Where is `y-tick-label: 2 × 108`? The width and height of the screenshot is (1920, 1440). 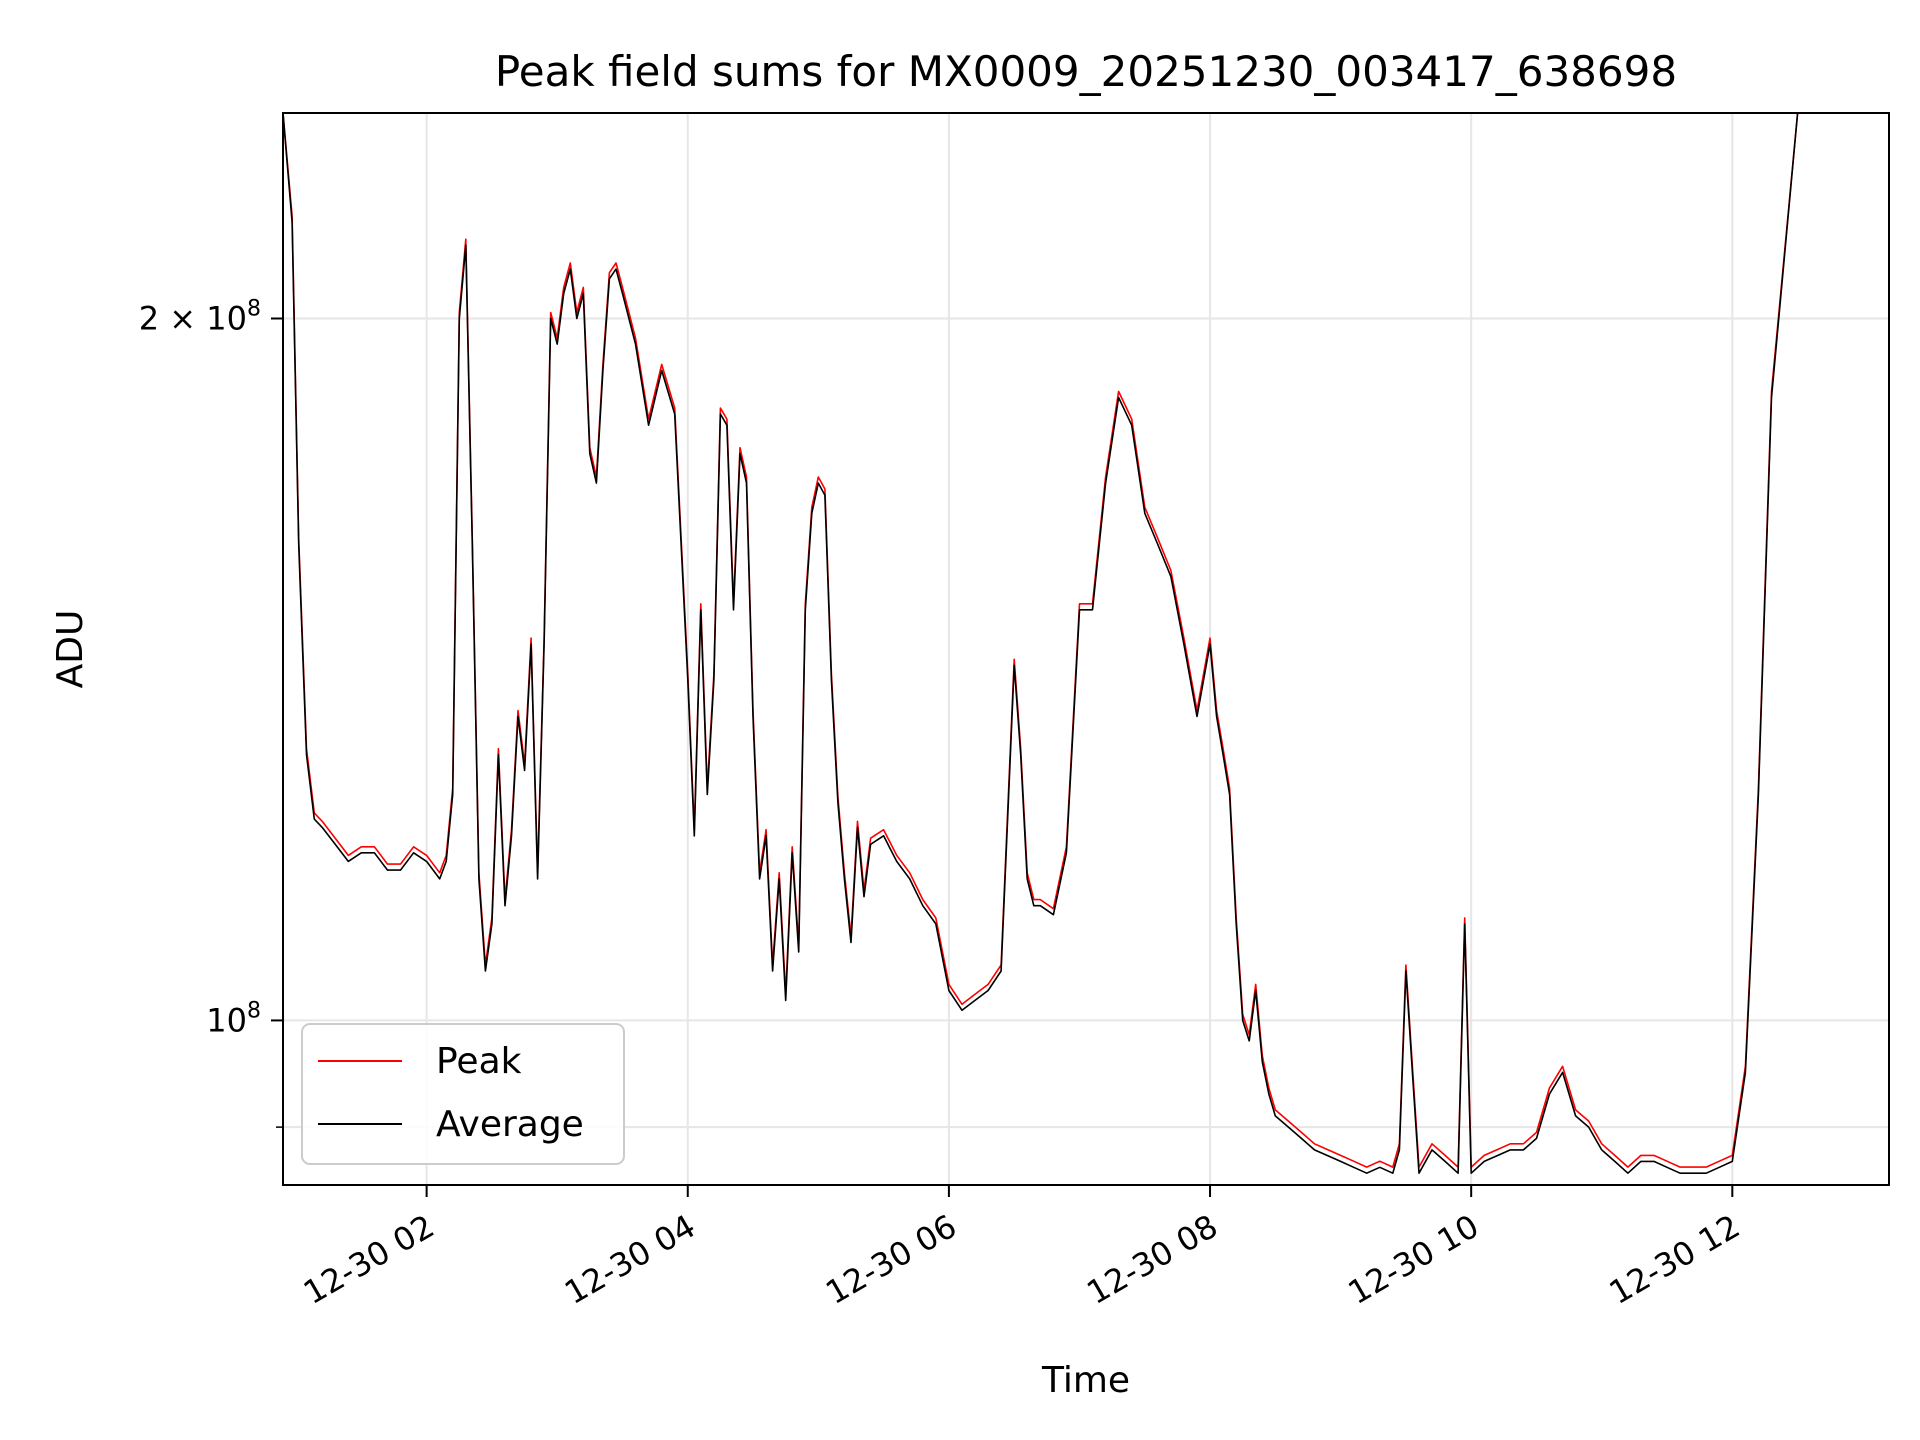
y-tick-label: 2 × 108 is located at coordinates (200, 317).